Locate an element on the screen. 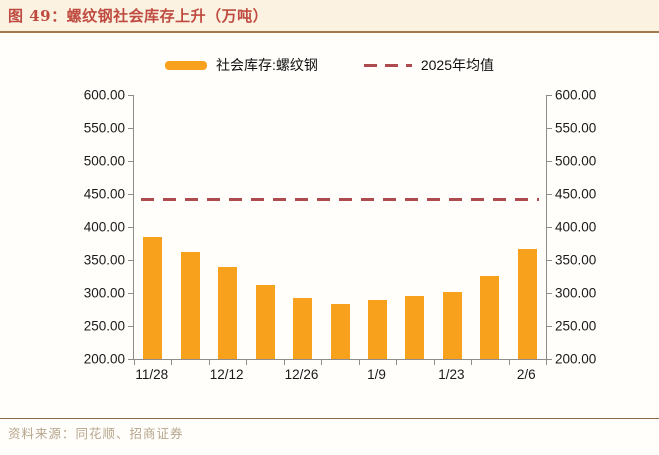 The width and height of the screenshot is (659, 455). title-divider is located at coordinates (329, 32).